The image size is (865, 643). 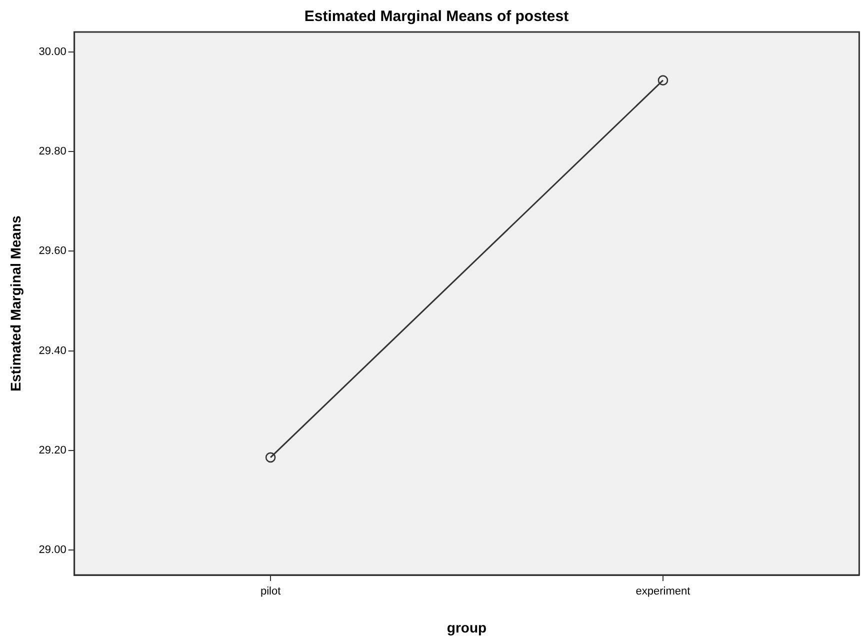 I want to click on y-tick-label: 29.20, so click(x=52, y=450).